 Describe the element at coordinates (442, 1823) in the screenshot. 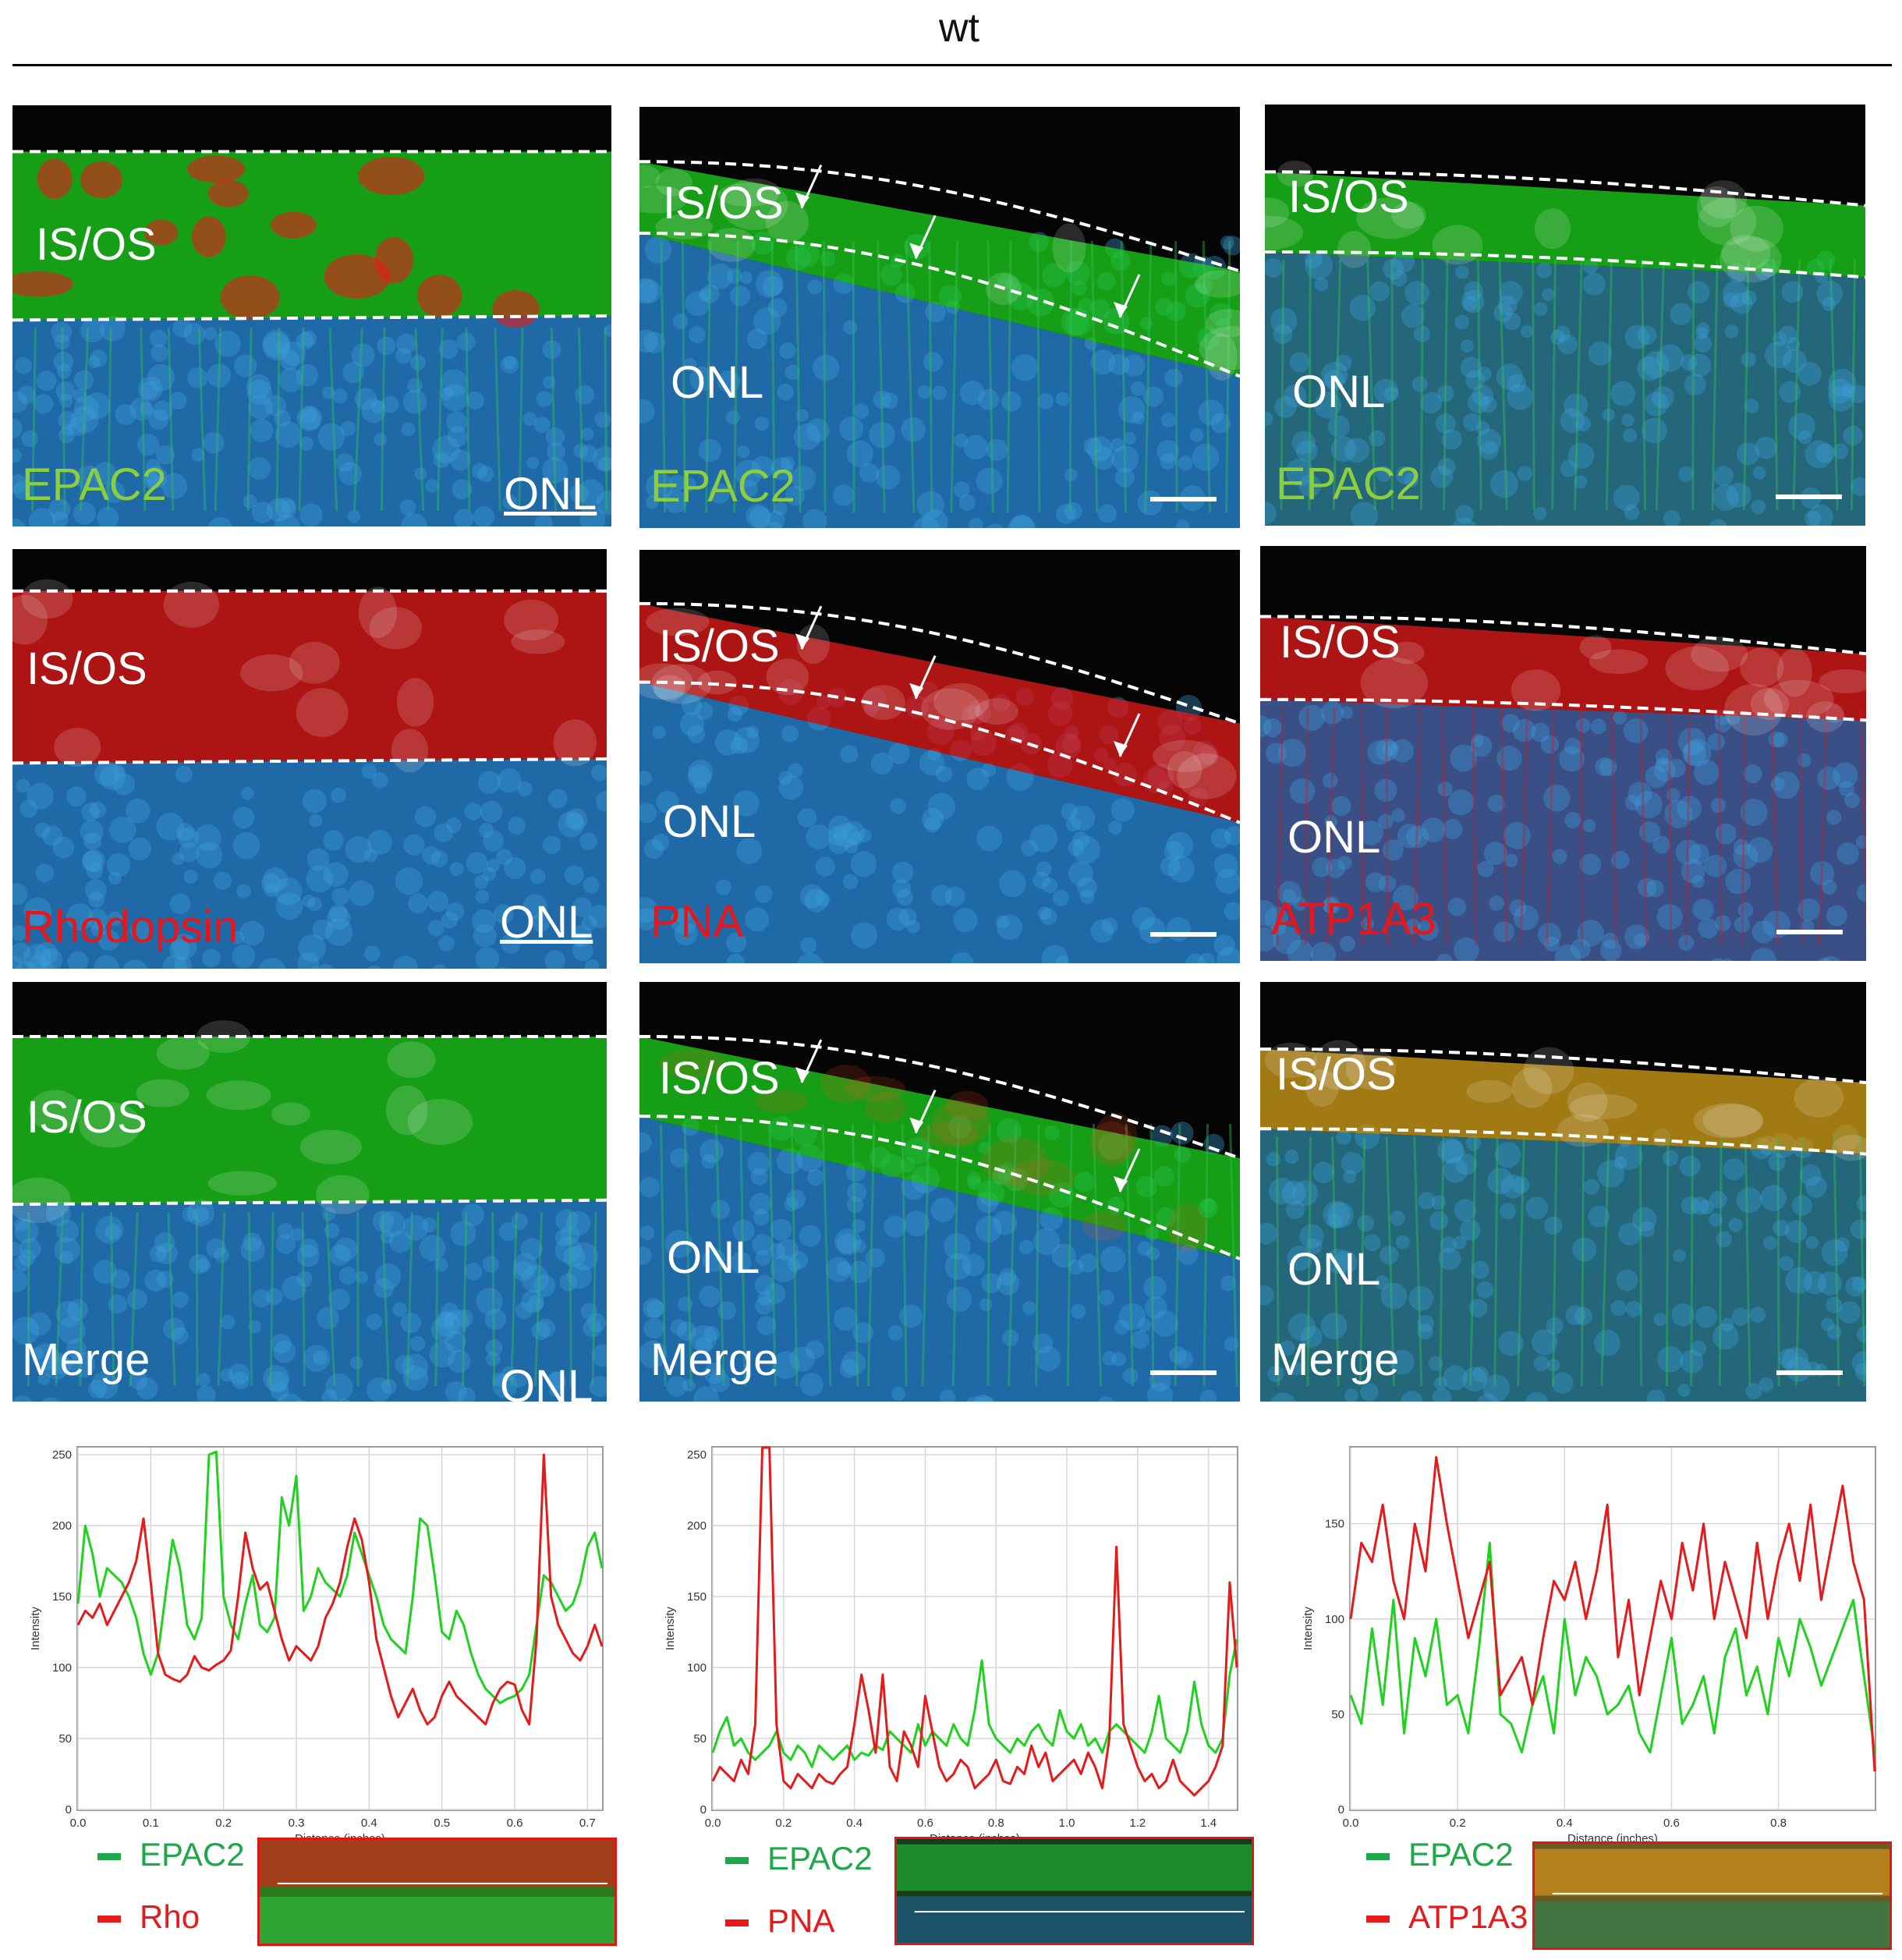

I see `x-tick-label: 0.5` at that location.